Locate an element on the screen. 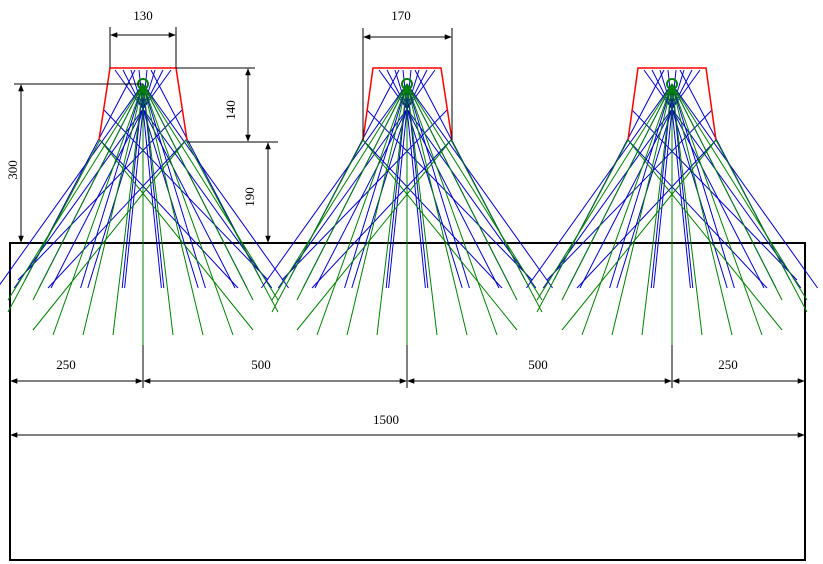  dimension-height-total is located at coordinates (78, 163).